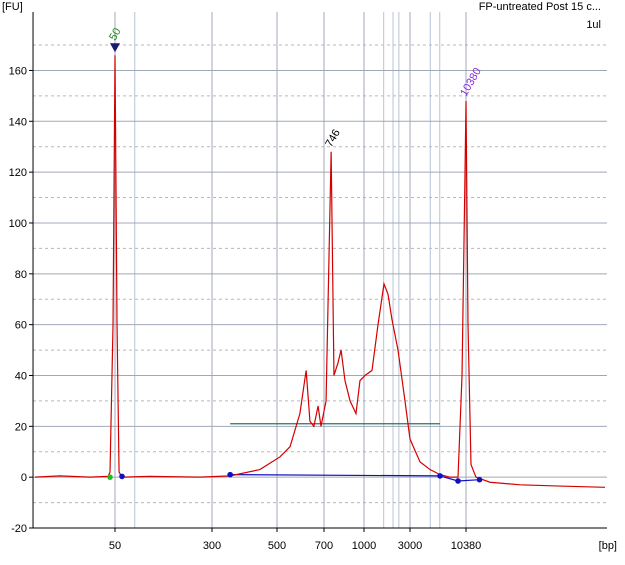 Image resolution: width=625 pixels, height=565 pixels. Describe the element at coordinates (18, 71) in the screenshot. I see `y-tick-label: 160` at that location.